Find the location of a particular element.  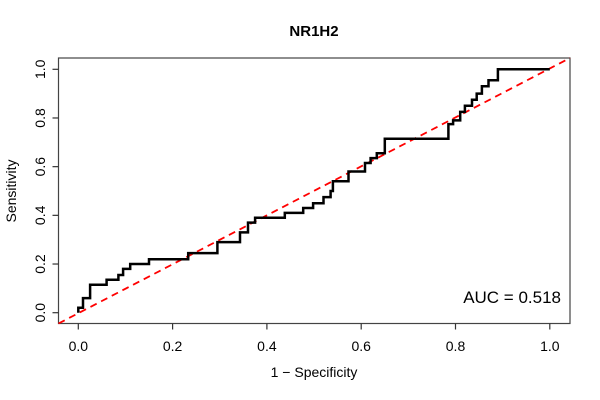

auc-annotation: AUC = 0.518 is located at coordinates (512, 297).